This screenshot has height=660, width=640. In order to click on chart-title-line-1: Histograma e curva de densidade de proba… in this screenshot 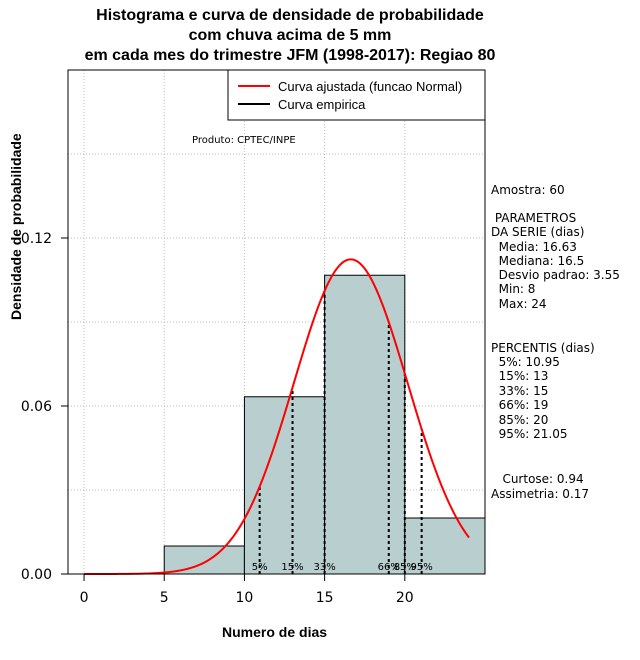, I will do `click(290, 15)`.